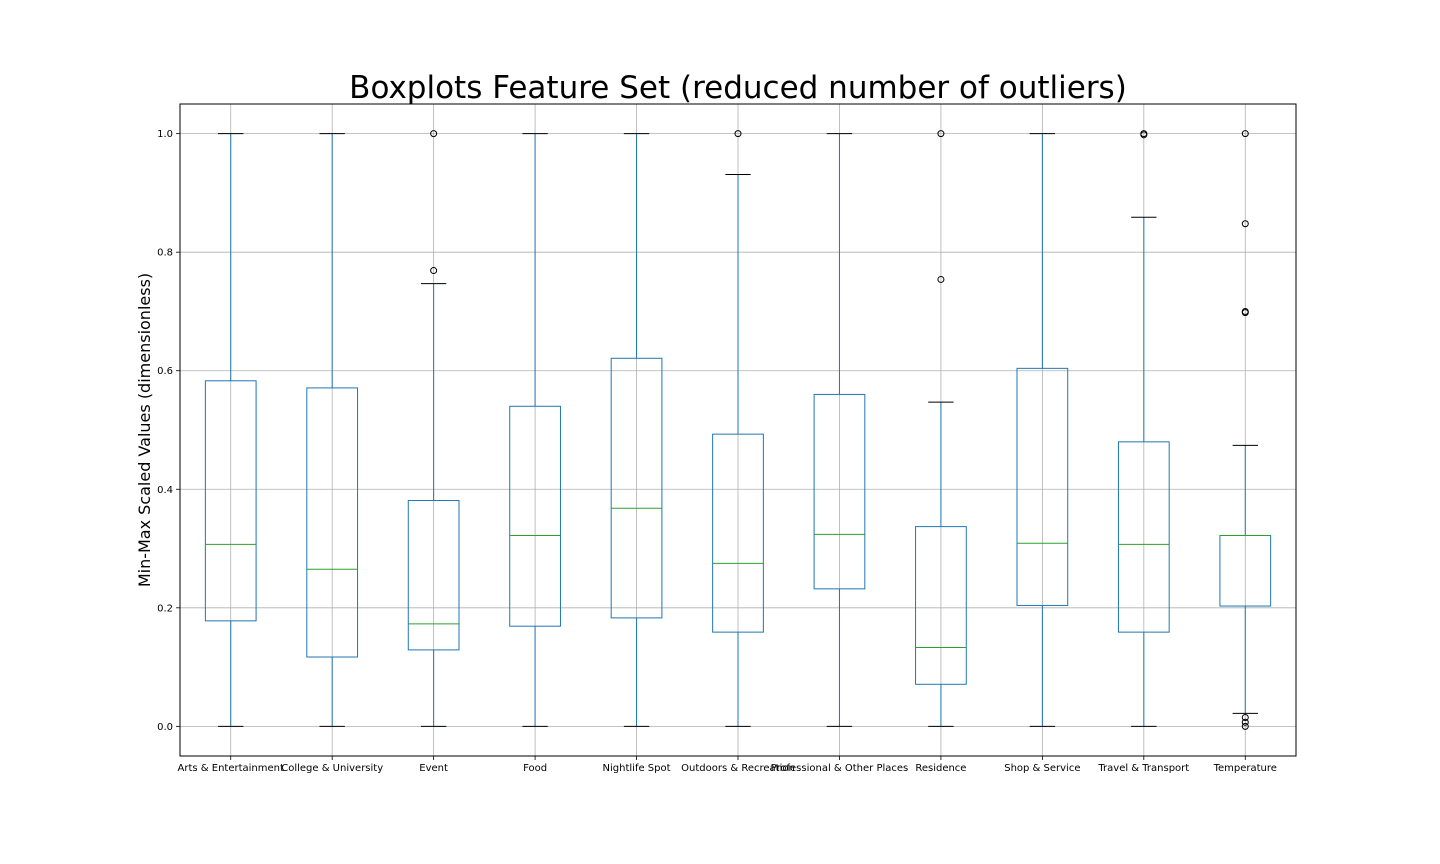 The image size is (1440, 864). I want to click on x-tick-label: Professional & Other Places, so click(840, 768).